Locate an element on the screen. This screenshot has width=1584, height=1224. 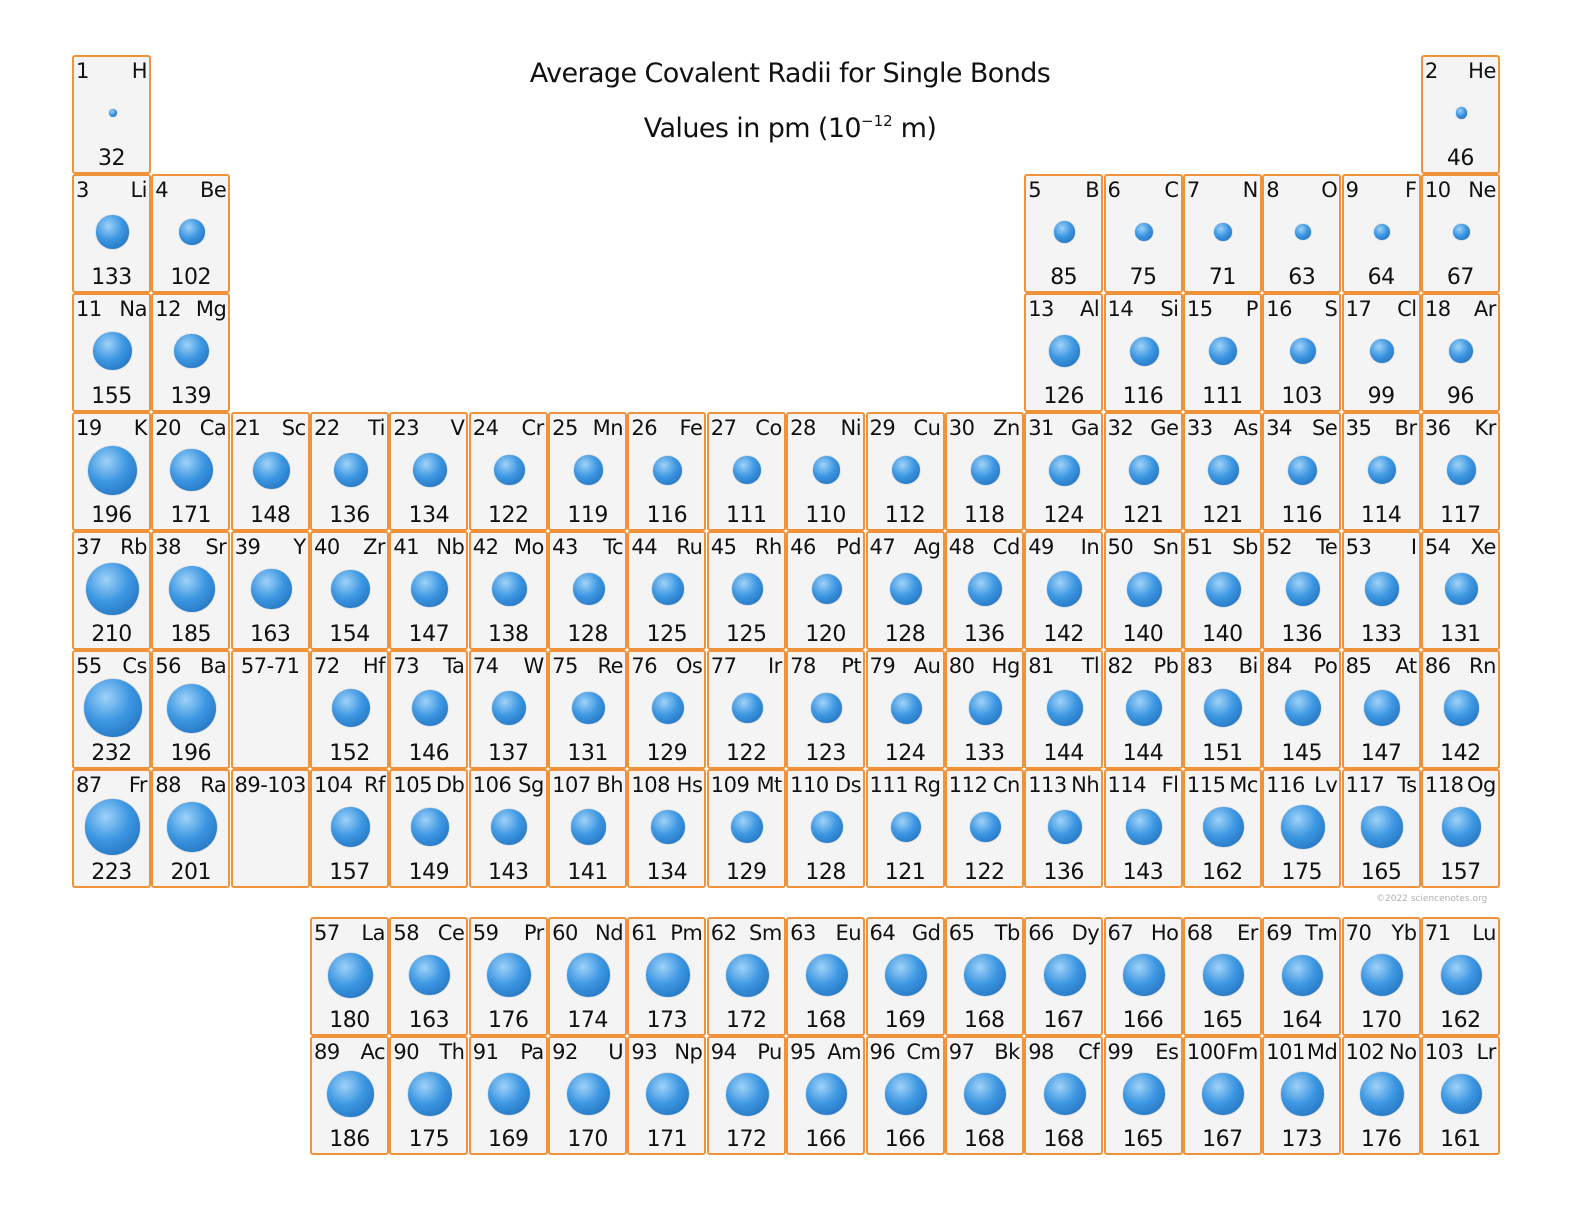
element-cell-ra: 88 Ra 201 is located at coordinates (191, 828).